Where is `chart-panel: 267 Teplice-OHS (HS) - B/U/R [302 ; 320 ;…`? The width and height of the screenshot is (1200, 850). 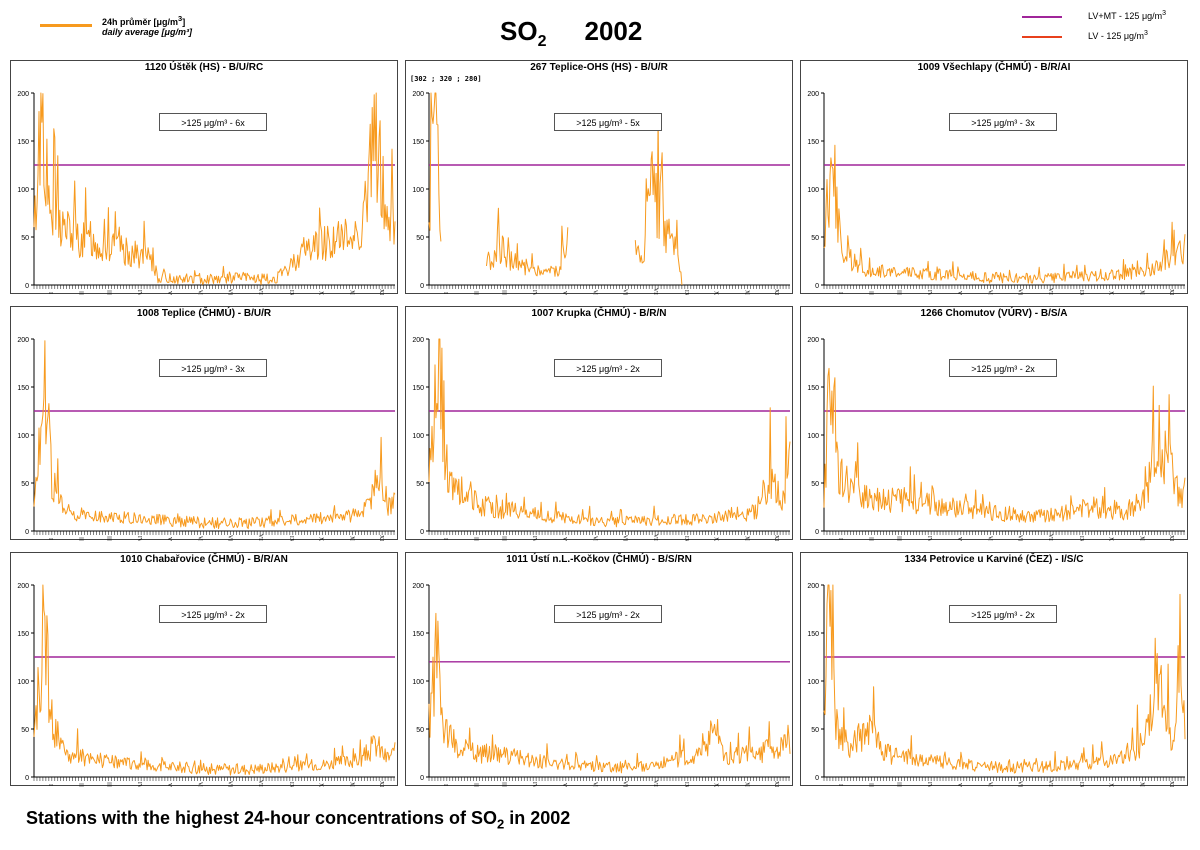
chart-panel: 267 Teplice-OHS (HS) - B/U/R [302 ; 320 ;… is located at coordinates (599, 177).